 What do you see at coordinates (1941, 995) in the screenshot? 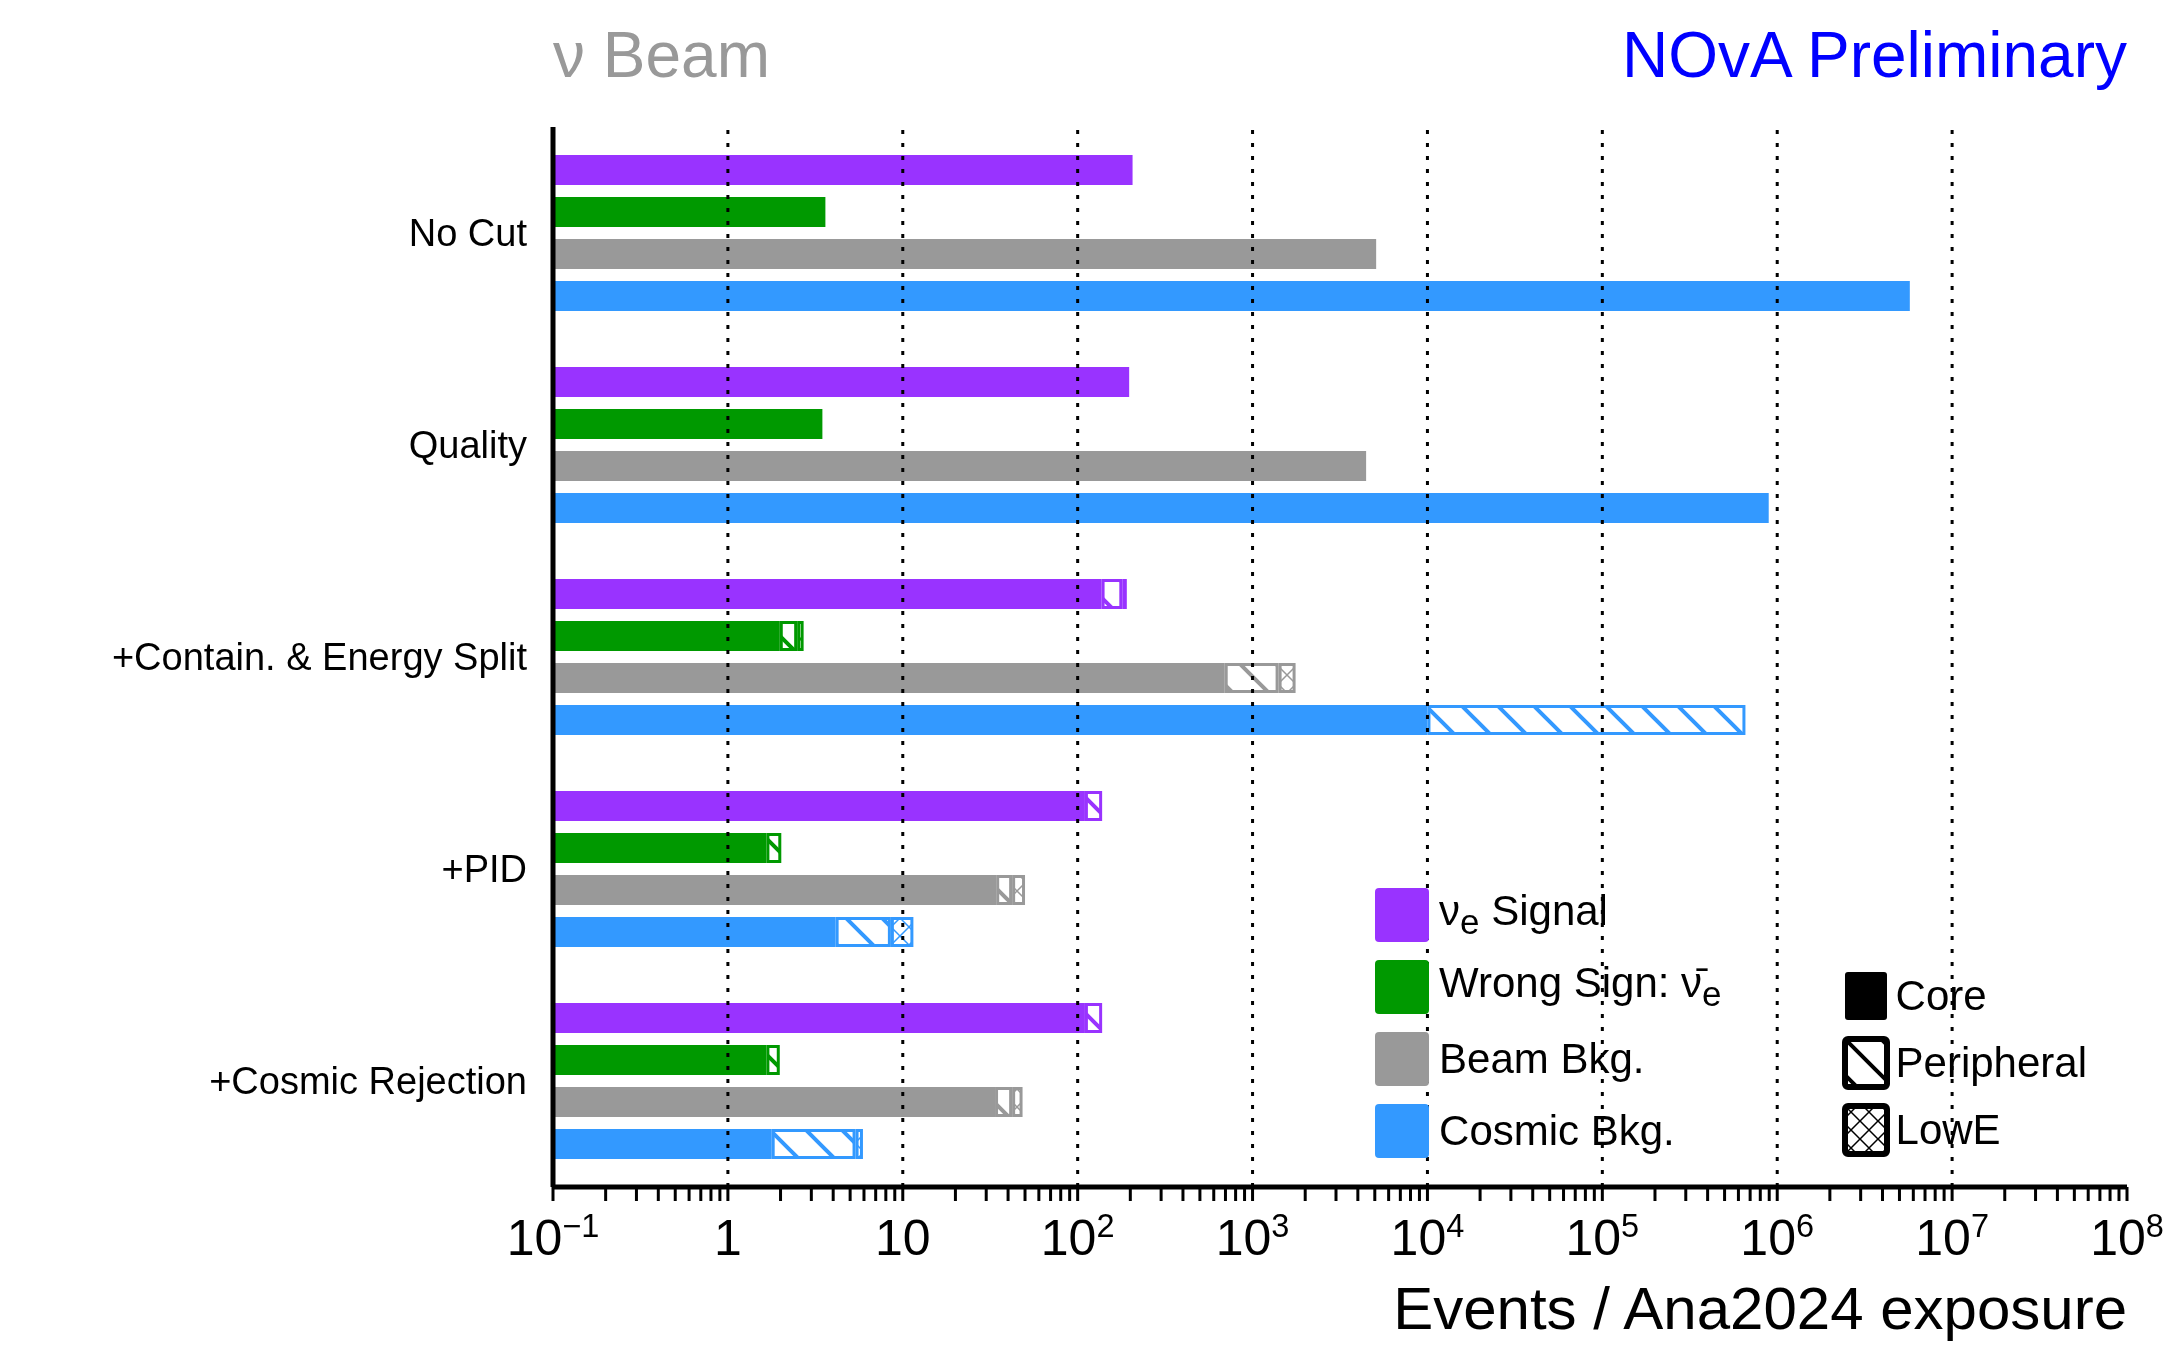
I see `annotation: Core` at bounding box center [1941, 995].